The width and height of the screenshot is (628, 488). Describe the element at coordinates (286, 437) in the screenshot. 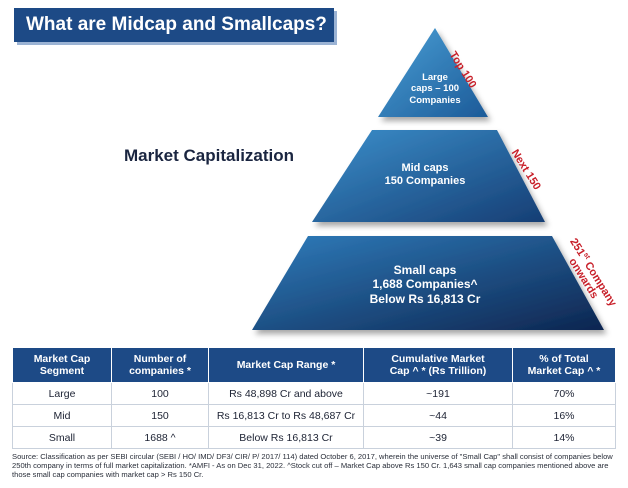

I see `table-cell: Below Rs 16,813 Cr` at that location.